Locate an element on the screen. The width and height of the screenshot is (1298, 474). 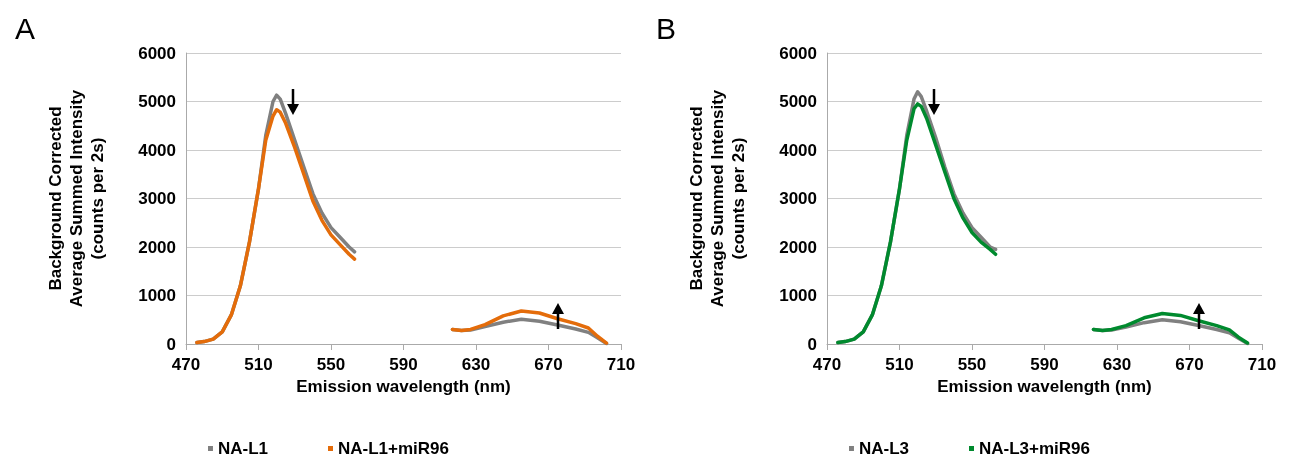
legend-label: NA-L1 is located at coordinates (243, 448).